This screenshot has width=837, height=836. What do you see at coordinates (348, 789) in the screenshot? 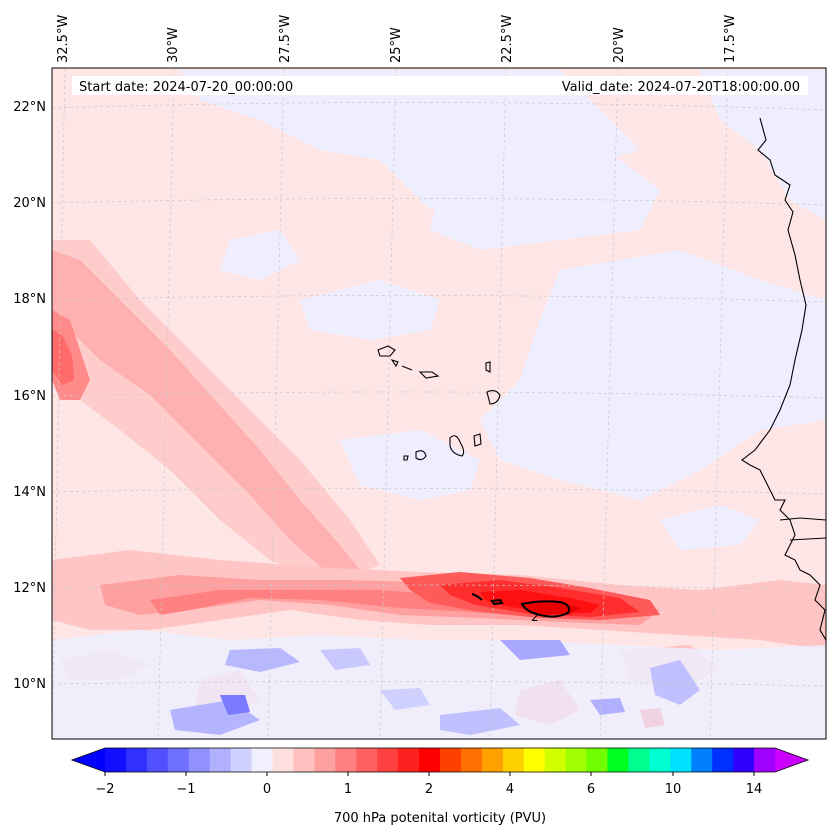
I see `colorbar-tick-label: 1` at bounding box center [348, 789].